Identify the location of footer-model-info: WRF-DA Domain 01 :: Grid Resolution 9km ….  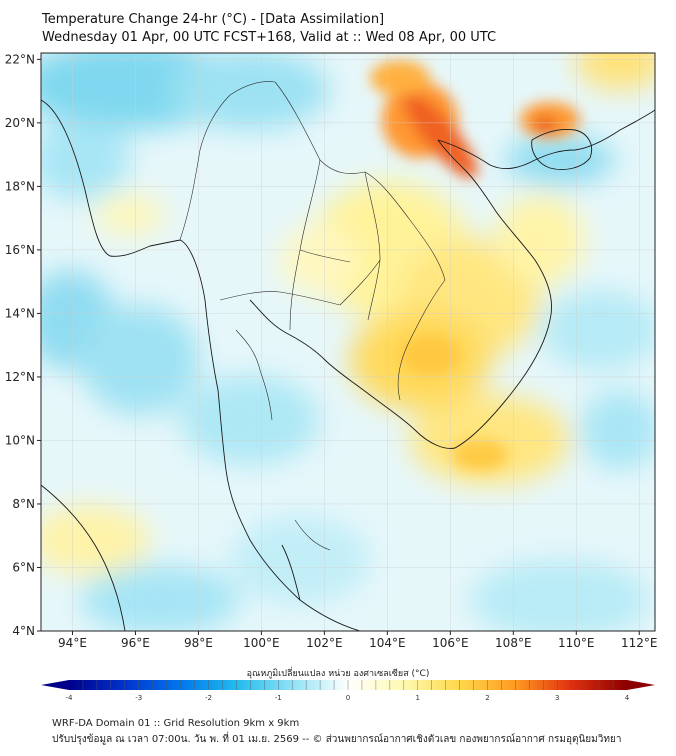
(176, 723).